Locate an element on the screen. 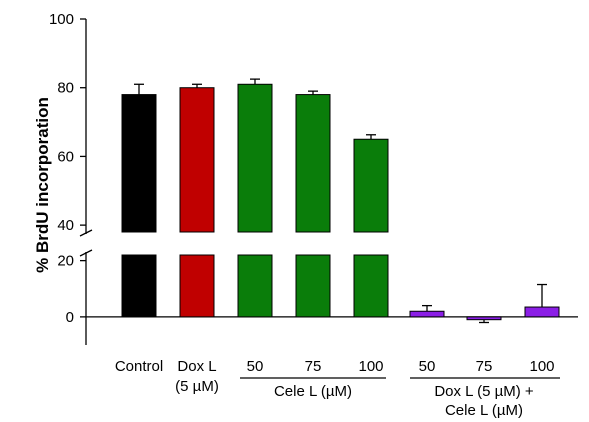 Image resolution: width=589 pixels, height=422 pixels. group-label: Dox L (5 µM) + is located at coordinates (484, 391).